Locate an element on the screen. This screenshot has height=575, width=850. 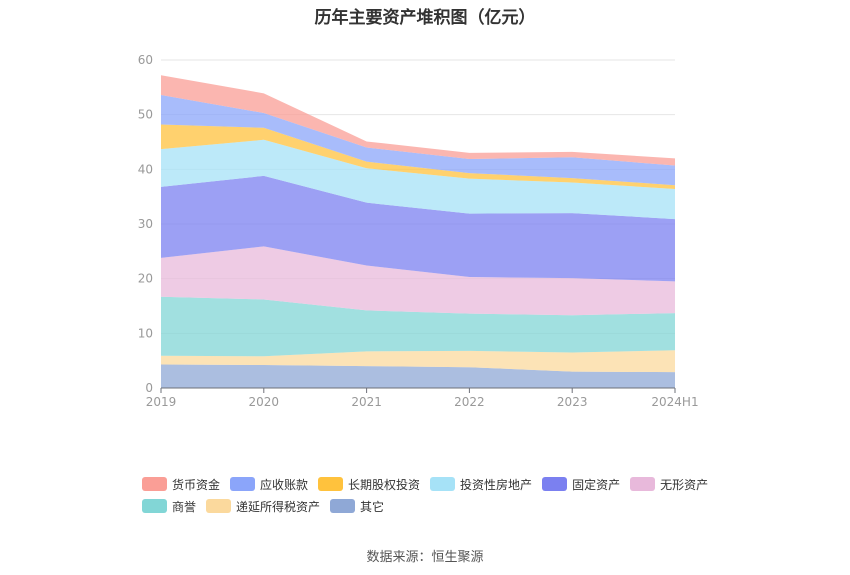
source-note: 数据来源：恒生聚源 is located at coordinates (425, 557).